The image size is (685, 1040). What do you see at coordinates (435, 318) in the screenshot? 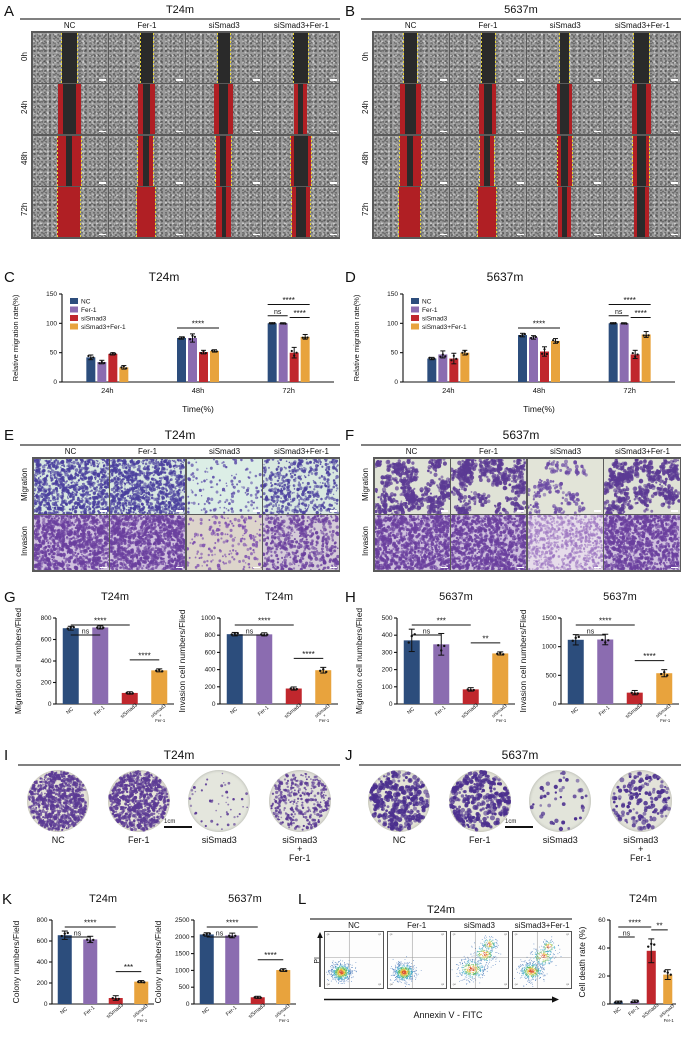
I see `svg-text: siSmad3` at bounding box center [435, 318].